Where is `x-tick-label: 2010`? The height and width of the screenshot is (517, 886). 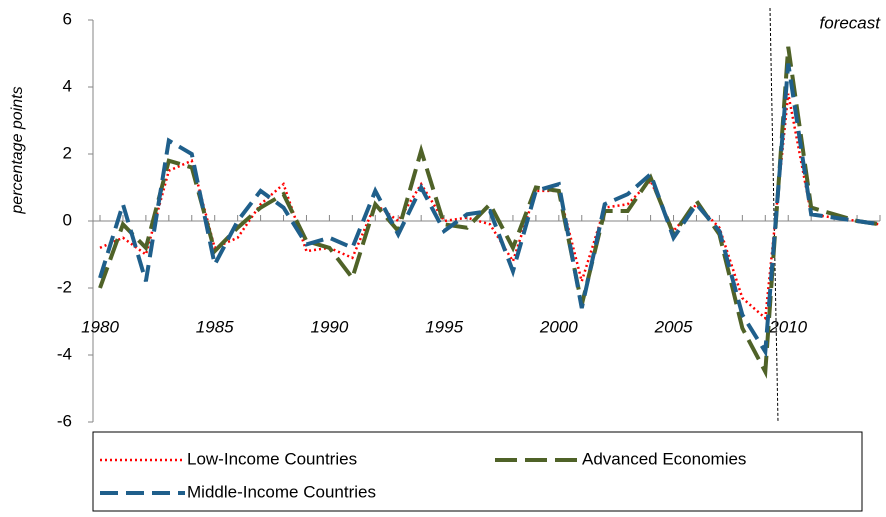
x-tick-label: 2010 is located at coordinates (787, 326).